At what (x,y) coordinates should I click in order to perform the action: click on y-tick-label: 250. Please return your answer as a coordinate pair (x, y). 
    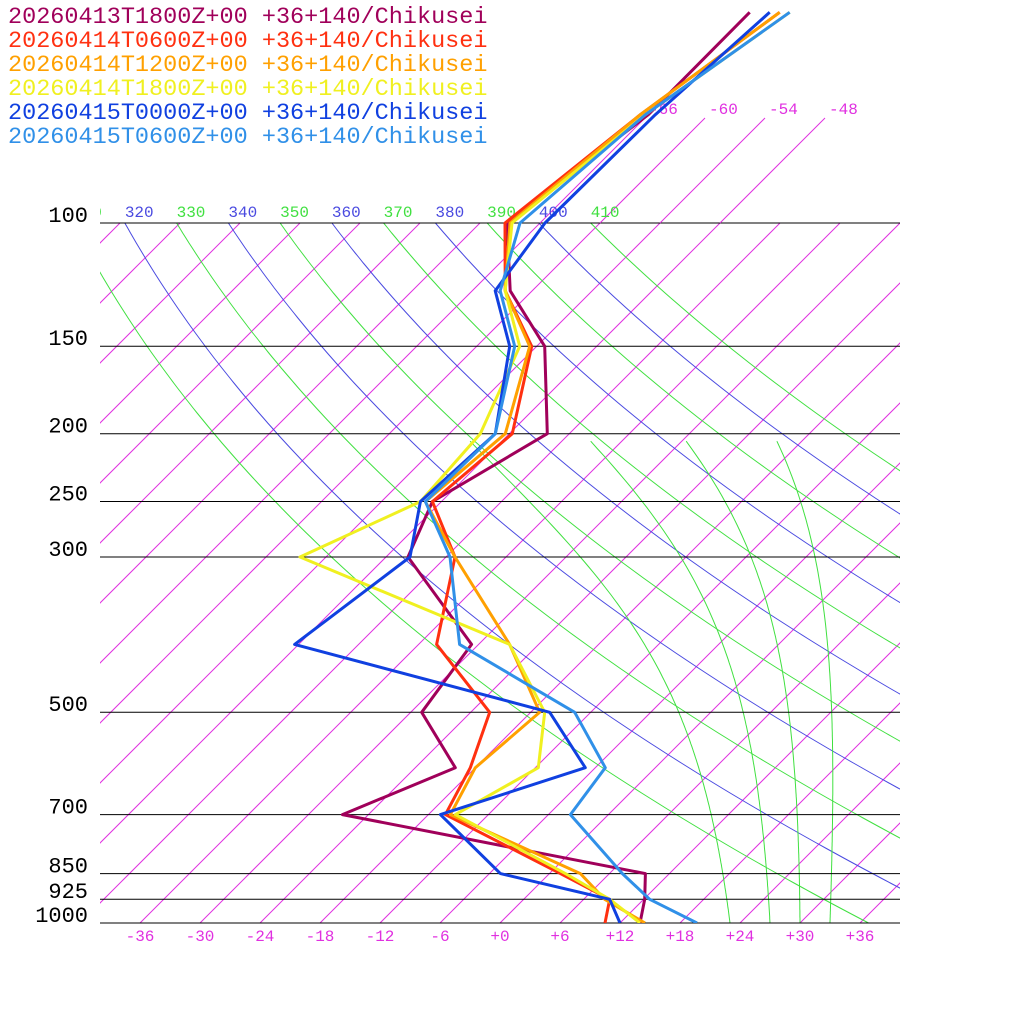
    Looking at the image, I should click on (68, 494).